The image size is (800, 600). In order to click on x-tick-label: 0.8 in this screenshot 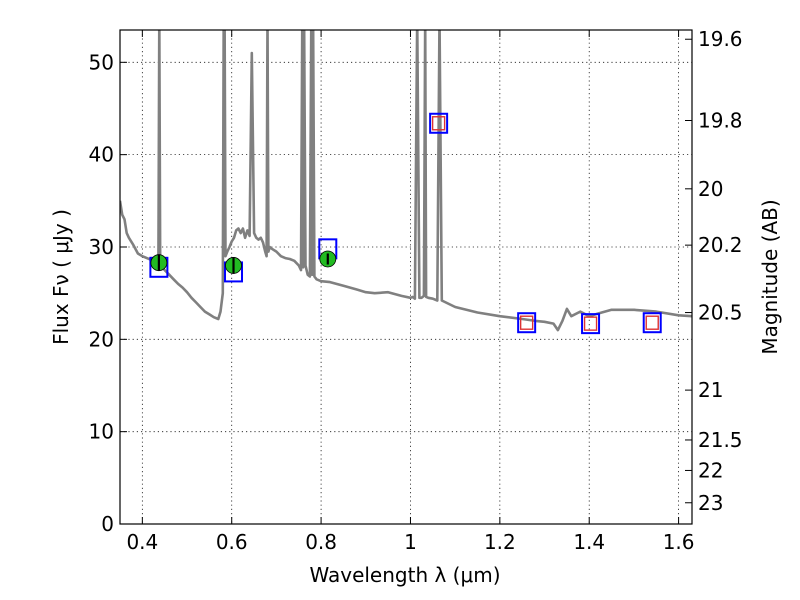, I will do `click(321, 542)`.